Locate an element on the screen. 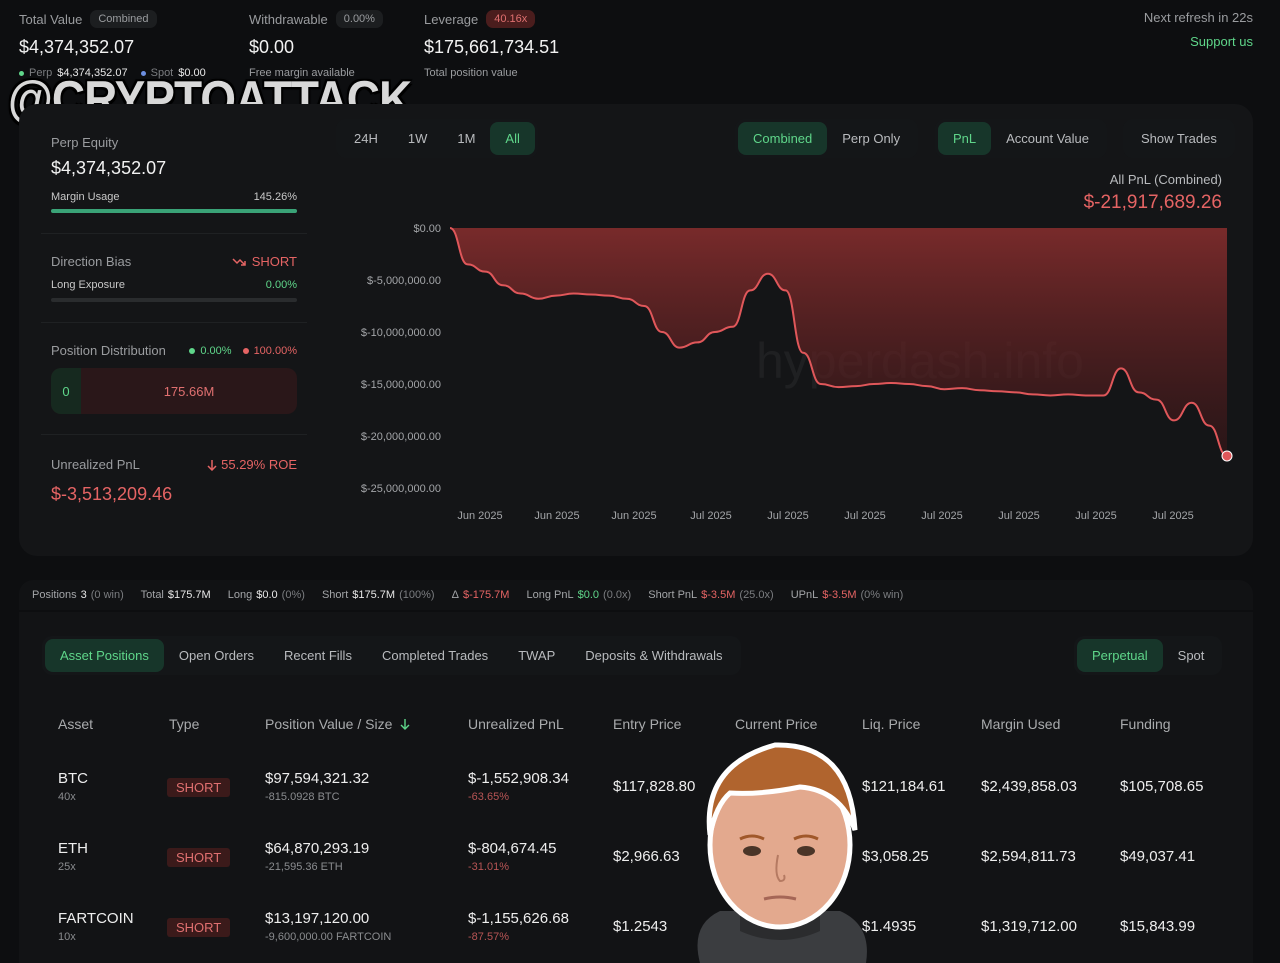  mode-tab-perp-only: Perp Only is located at coordinates (871, 138).